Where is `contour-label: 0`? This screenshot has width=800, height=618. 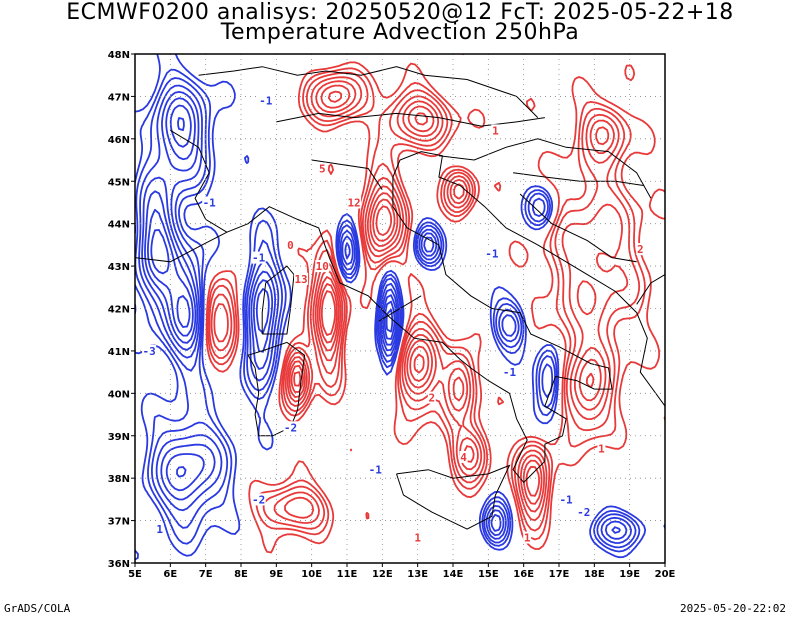 contour-label: 0 is located at coordinates (290, 245).